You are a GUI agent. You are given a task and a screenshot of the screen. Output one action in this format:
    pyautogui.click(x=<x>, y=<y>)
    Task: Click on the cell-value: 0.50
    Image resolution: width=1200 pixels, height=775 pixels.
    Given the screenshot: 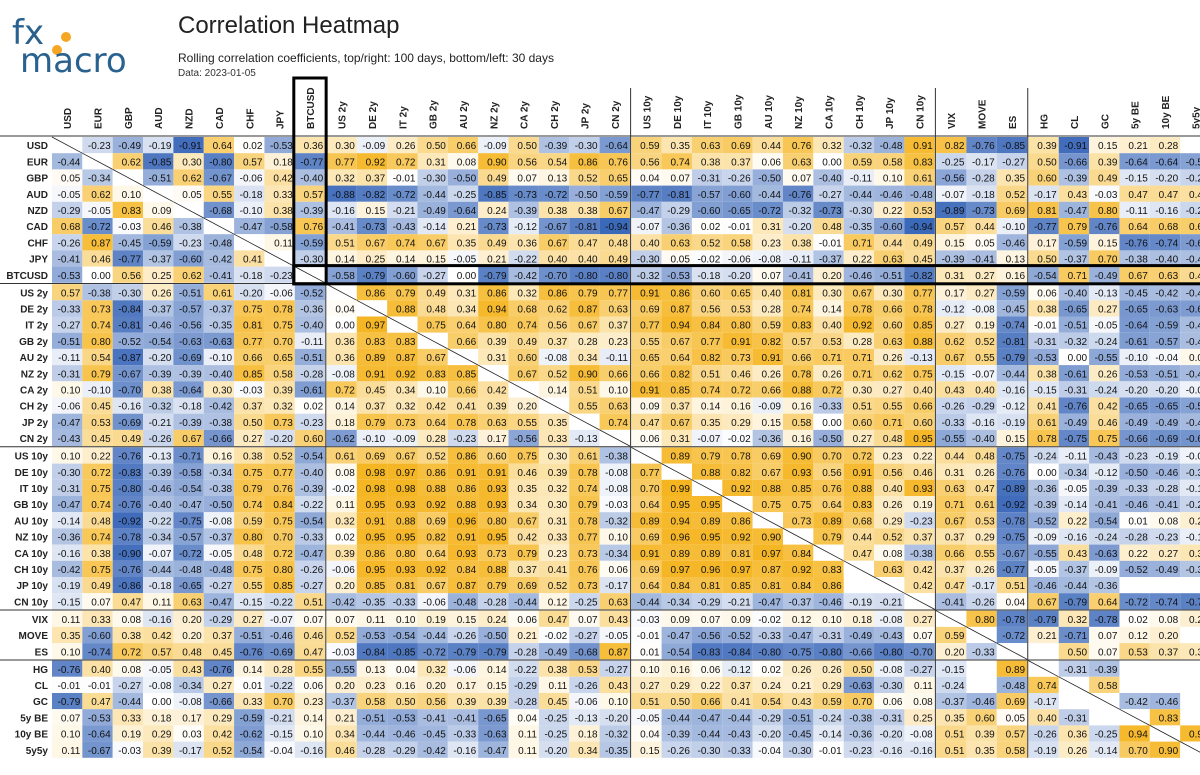 What is the action you would take?
    pyautogui.click(x=527, y=146)
    